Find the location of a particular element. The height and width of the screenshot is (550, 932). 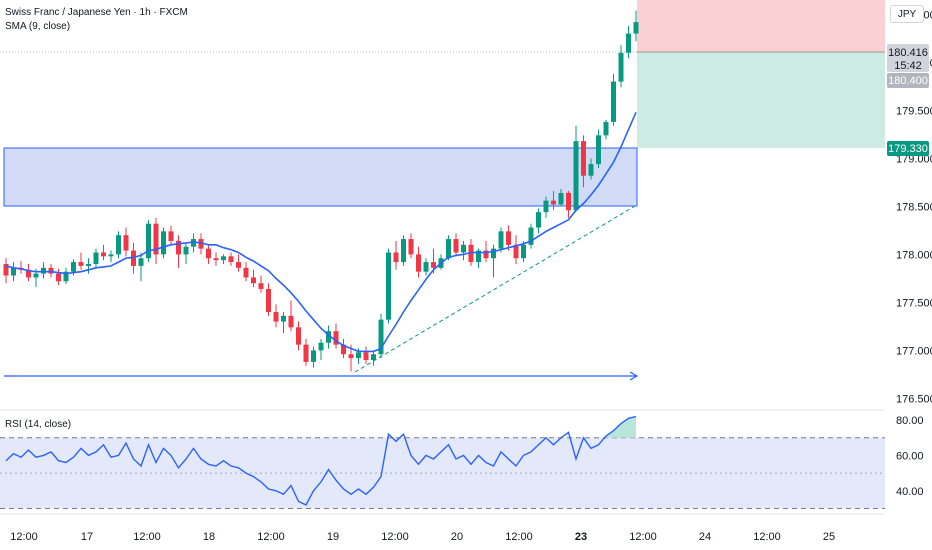

zone-rectangle is located at coordinates (320, 177).